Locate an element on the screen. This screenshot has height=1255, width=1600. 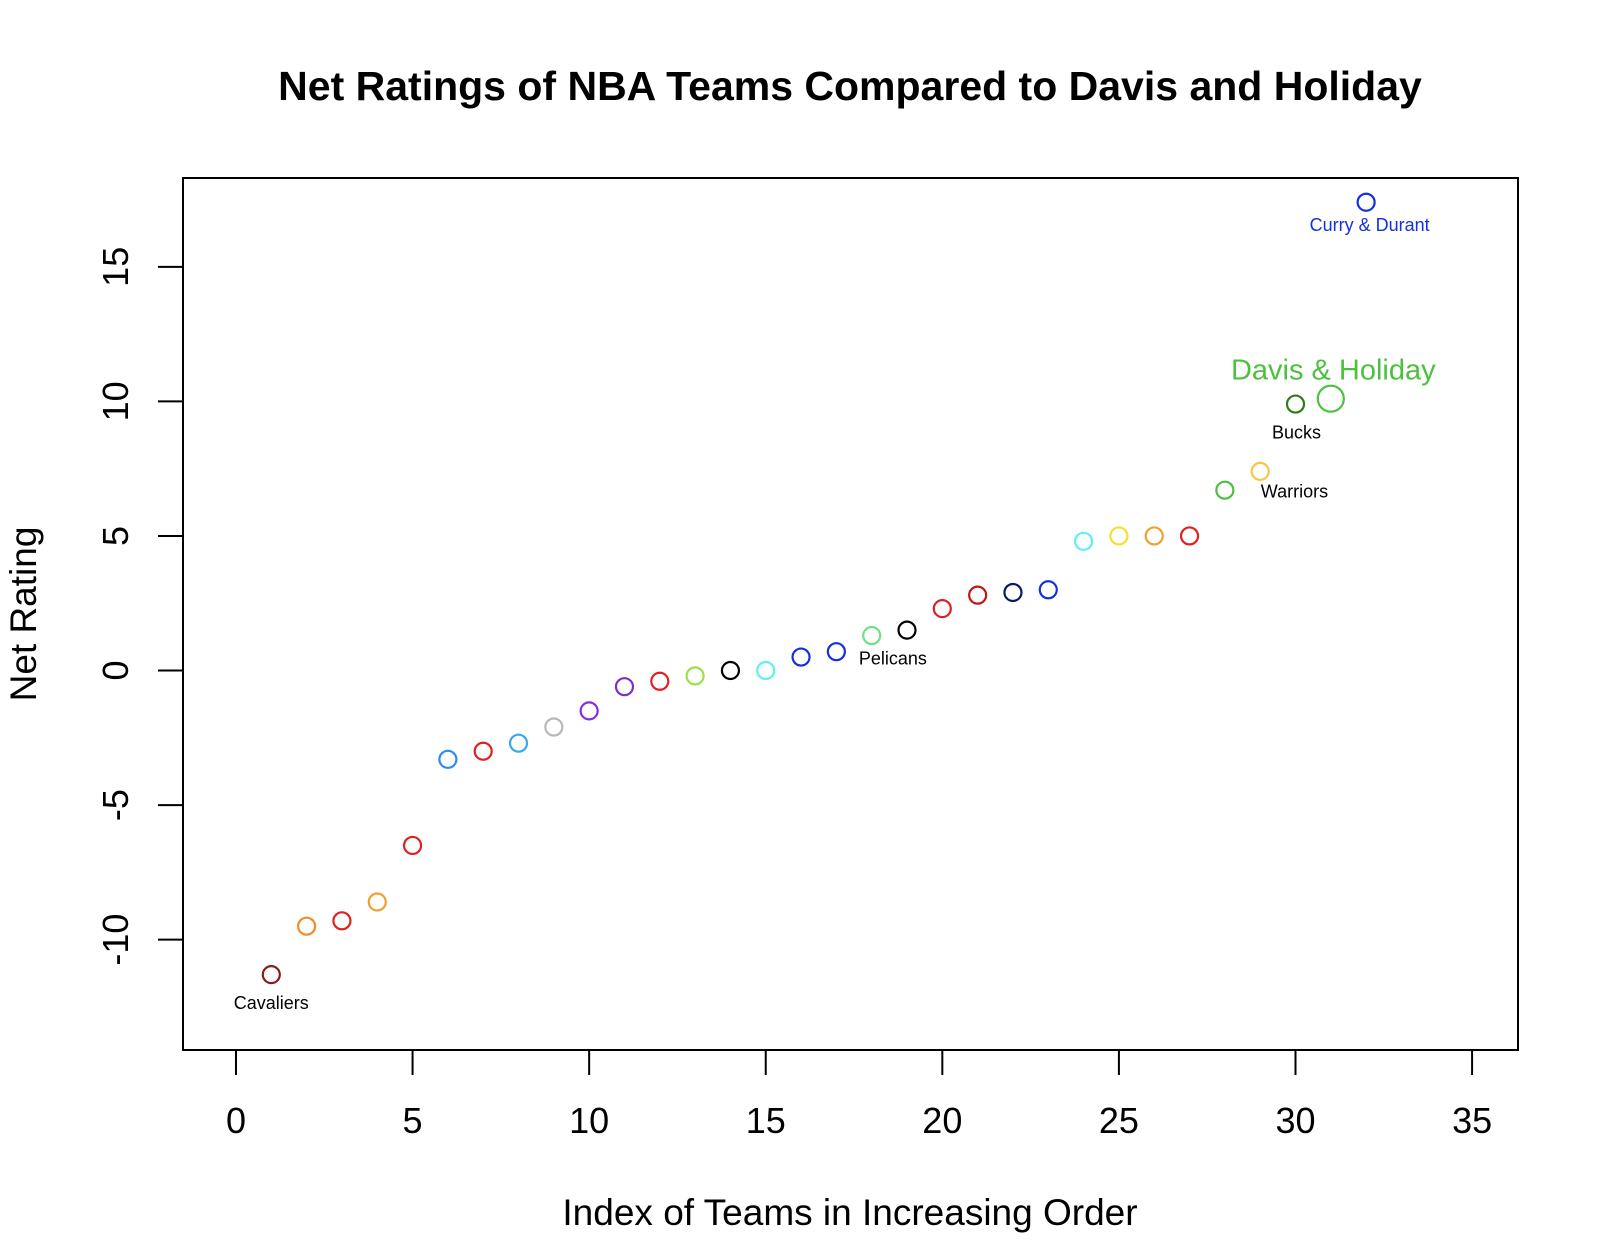
x-axis: 0 5 10 15 20 25 30 35 is located at coordinates (859, 1095).